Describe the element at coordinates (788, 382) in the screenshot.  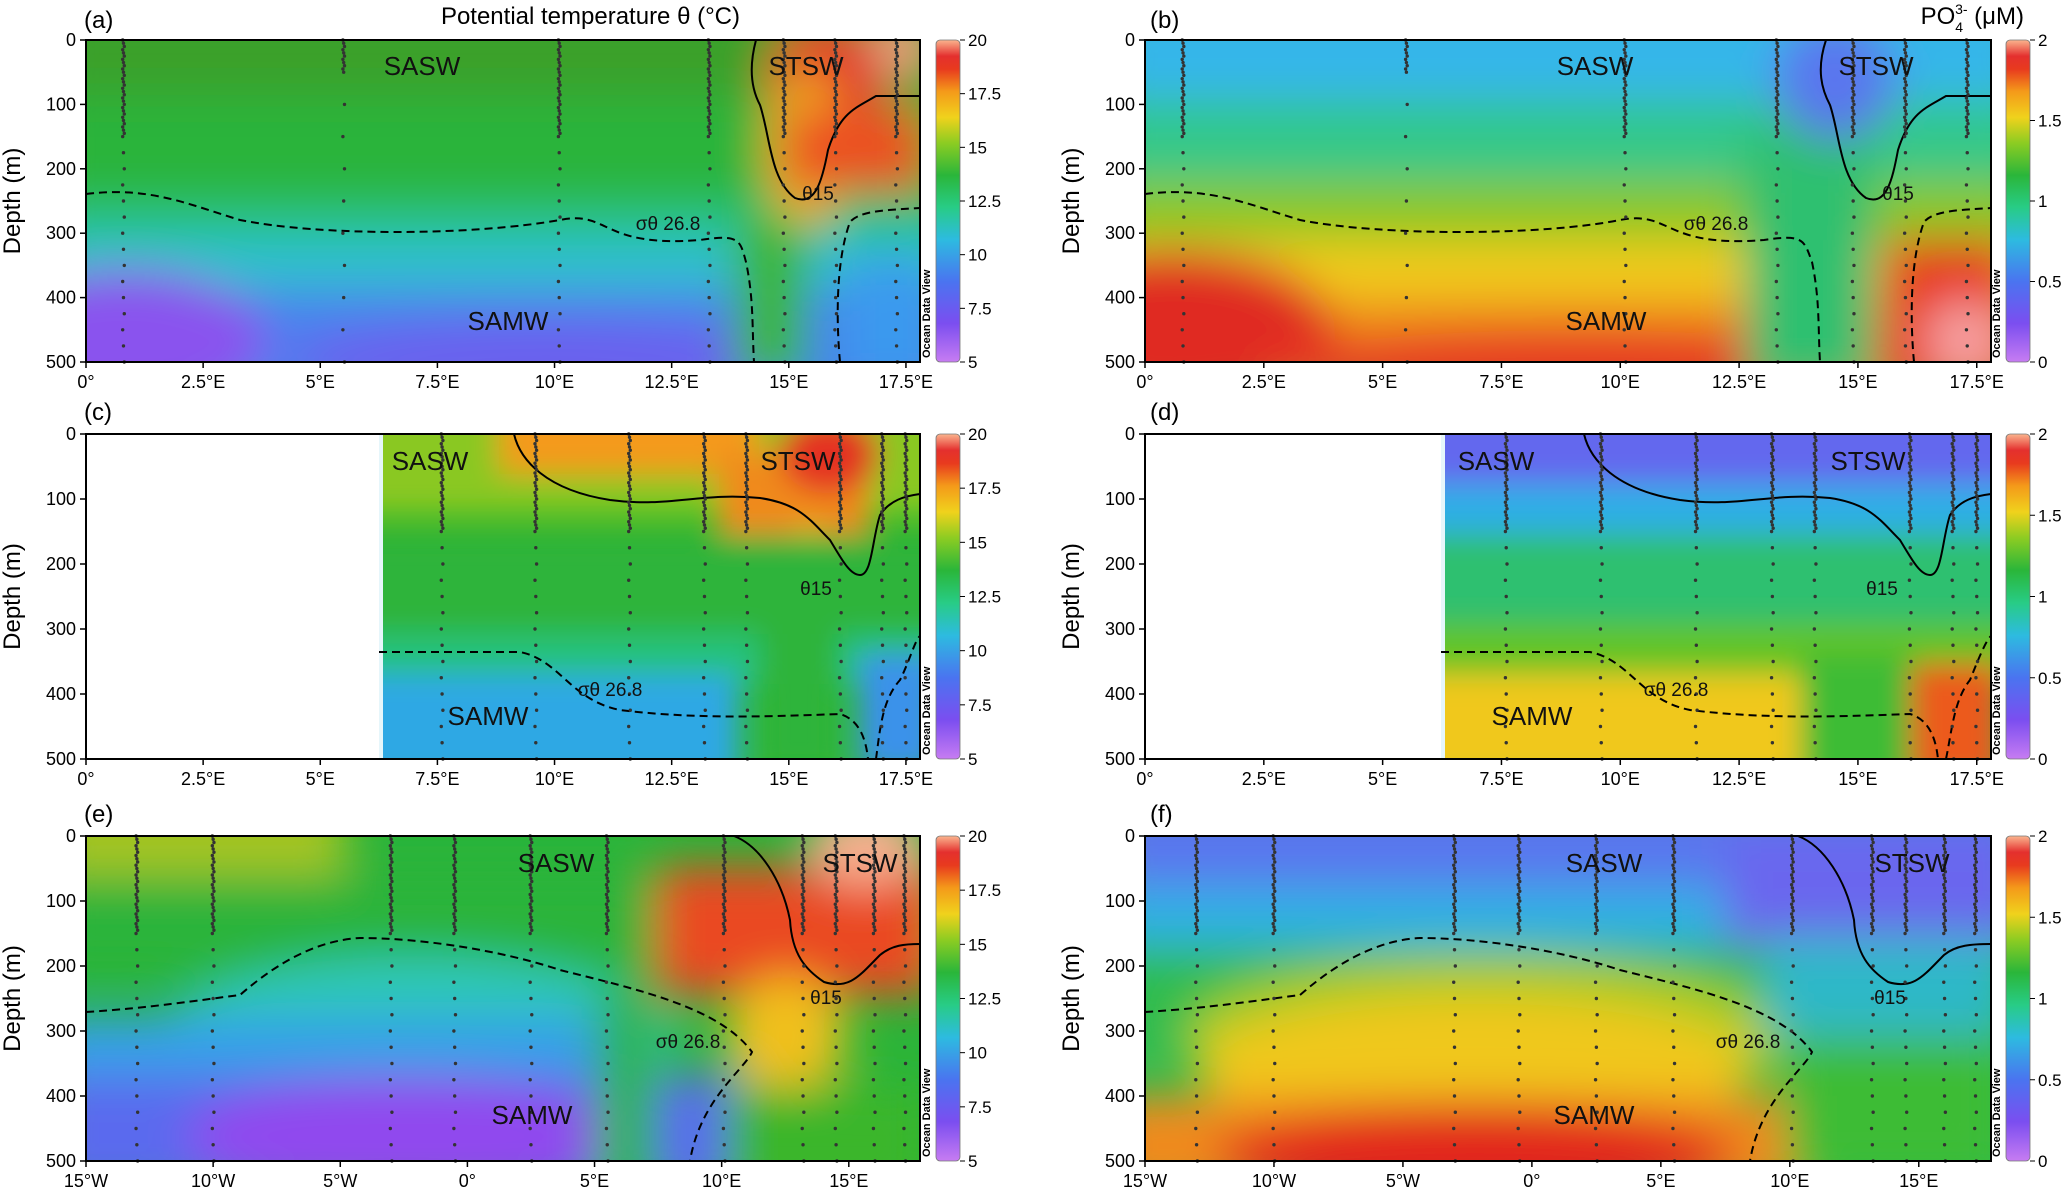
I see `x-tick-label: 15°E` at that location.